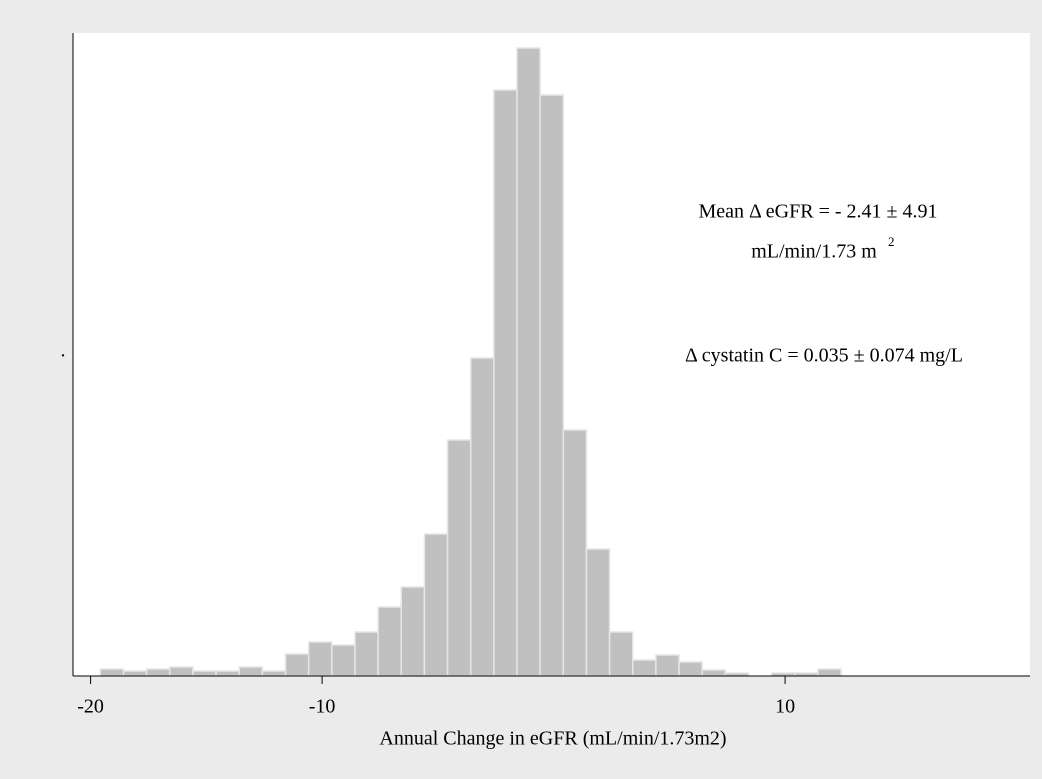 The image size is (1042, 779). I want to click on annotation: mL/min/1.73 m, so click(814, 252).